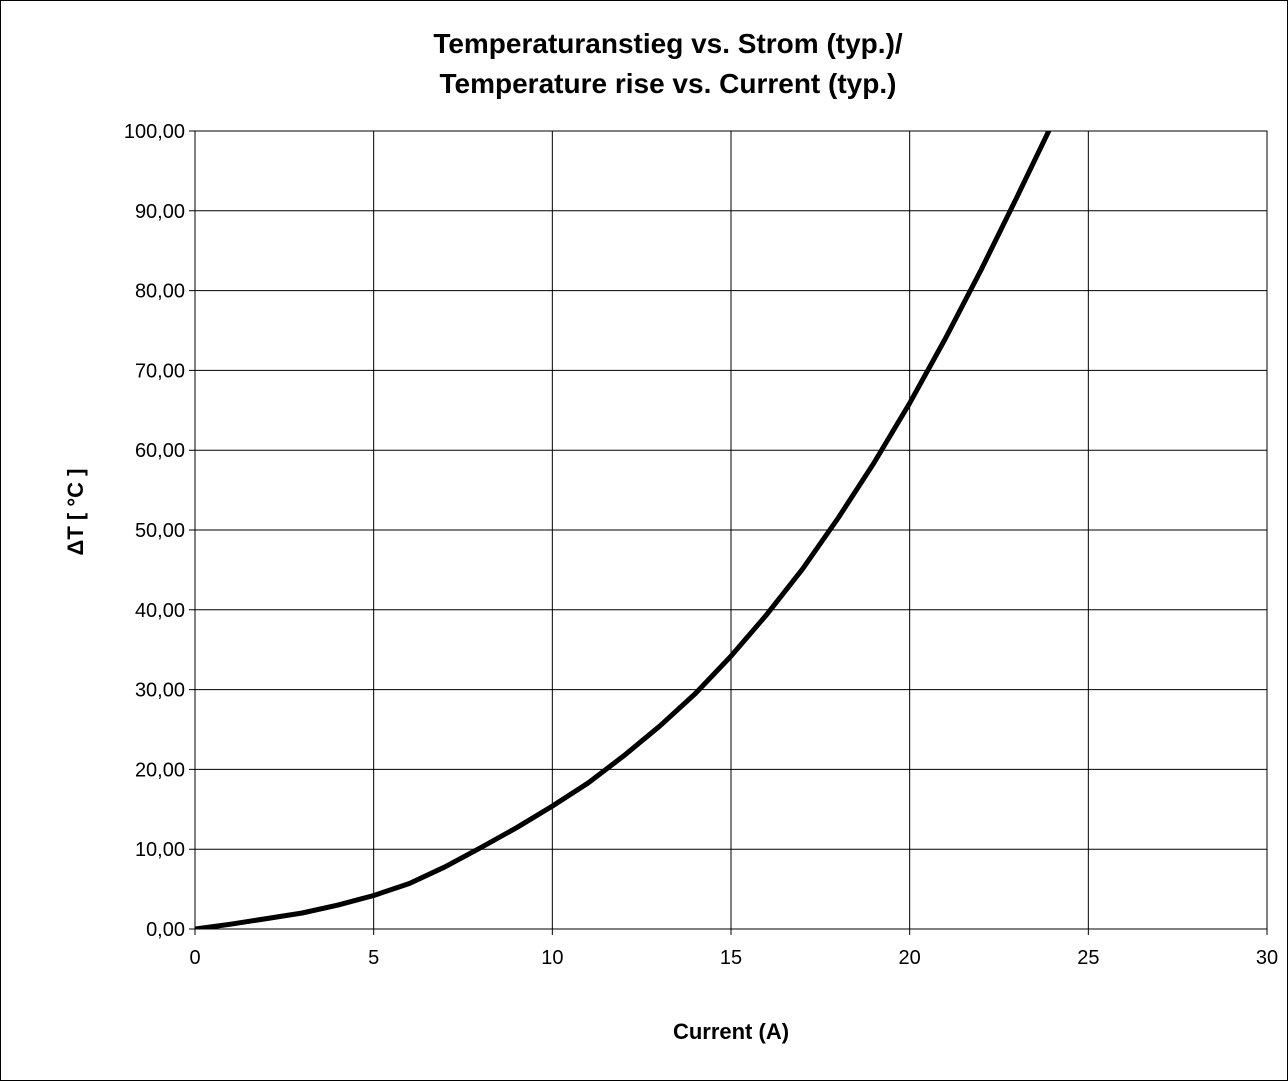  What do you see at coordinates (160, 611) in the screenshot?
I see `y-tick-label: 40,00` at bounding box center [160, 611].